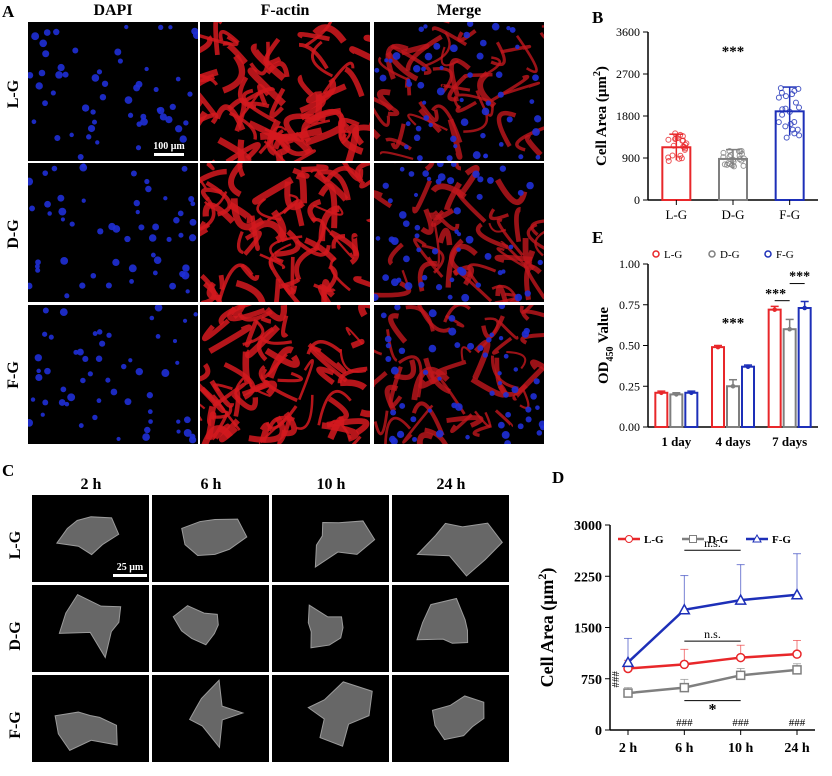 The image size is (832, 776). What do you see at coordinates (285, 374) in the screenshot?
I see `panel-a-tile-actin` at bounding box center [285, 374].